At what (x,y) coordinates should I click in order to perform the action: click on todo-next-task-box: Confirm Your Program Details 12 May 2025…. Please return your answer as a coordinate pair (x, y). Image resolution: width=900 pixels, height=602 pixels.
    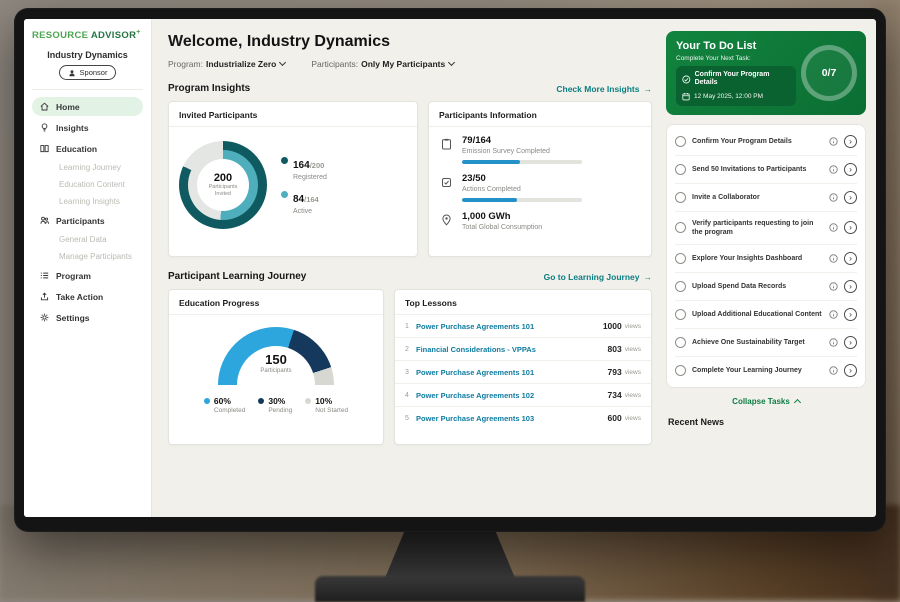
    Looking at the image, I should click on (736, 86).